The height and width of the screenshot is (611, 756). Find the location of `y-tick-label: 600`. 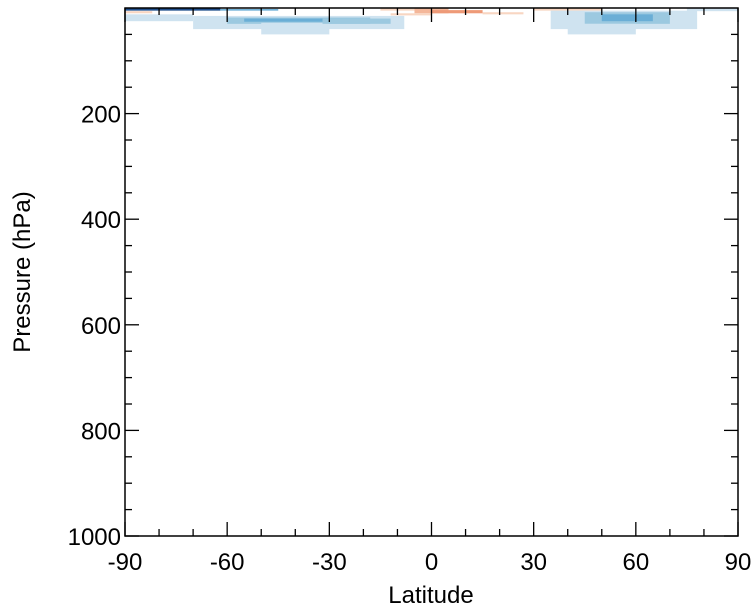

y-tick-label: 600 is located at coordinates (101, 326).